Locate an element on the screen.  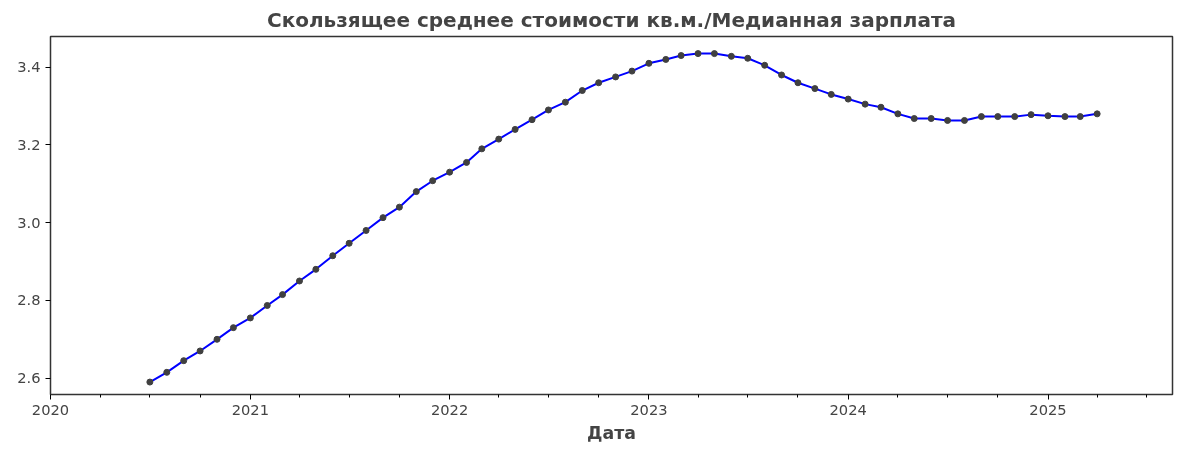
y-tick-label: 2.8 is located at coordinates (29, 300).